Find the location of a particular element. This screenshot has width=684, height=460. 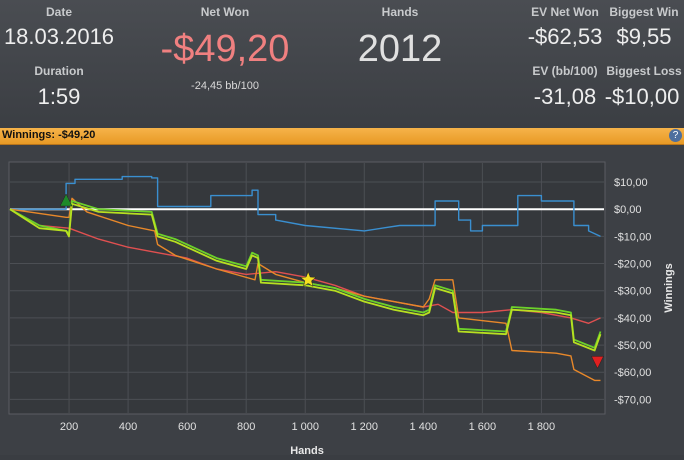

ev-net-won-label: EV Net Won is located at coordinates (565, 12).